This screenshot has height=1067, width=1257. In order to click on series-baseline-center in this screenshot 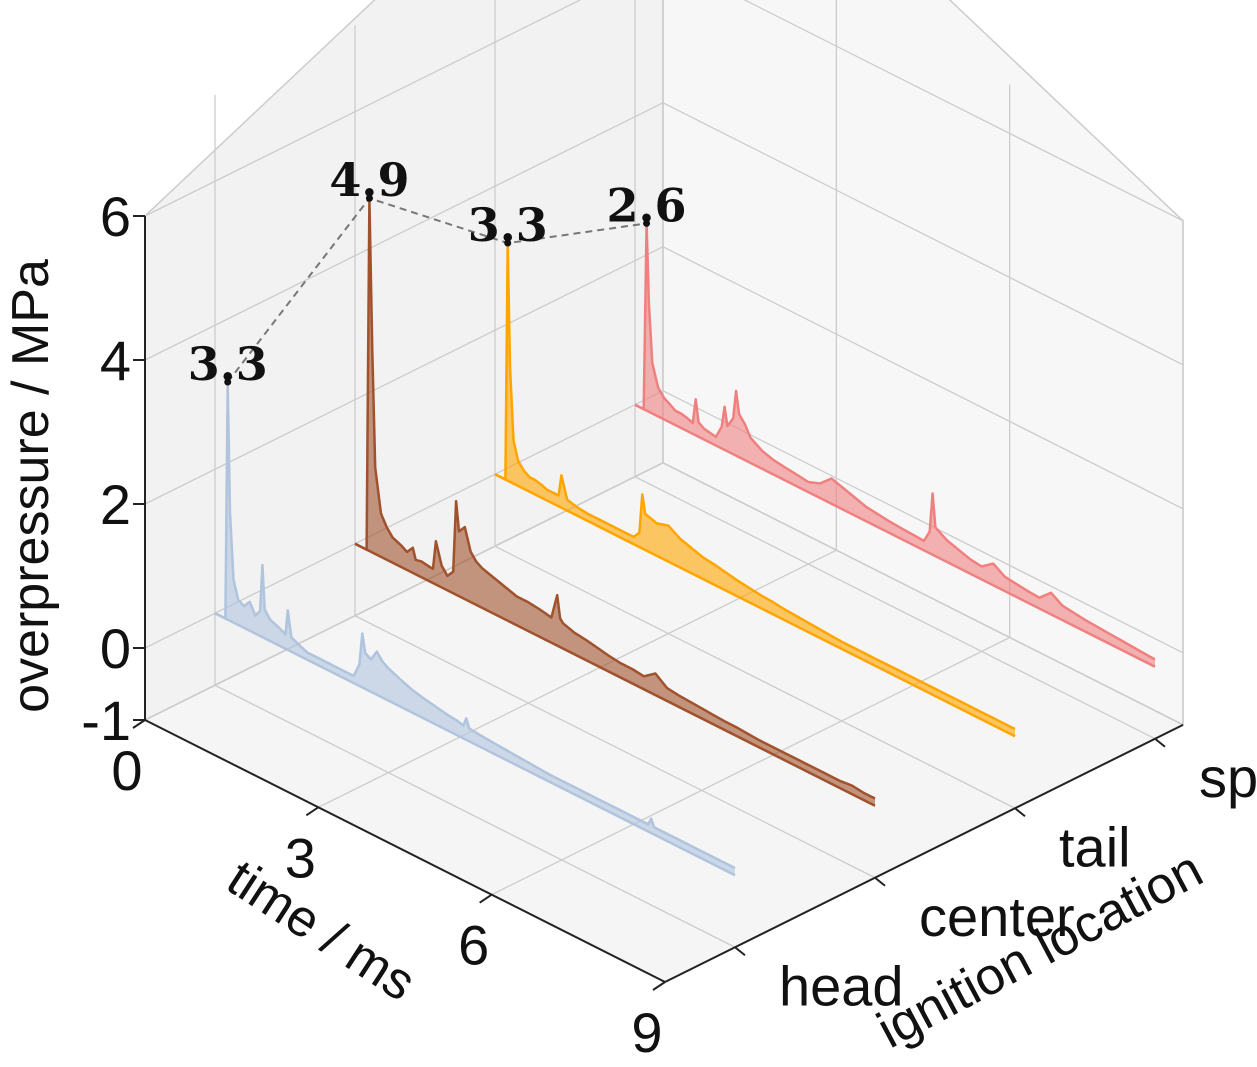, I will do `click(615, 674)`.